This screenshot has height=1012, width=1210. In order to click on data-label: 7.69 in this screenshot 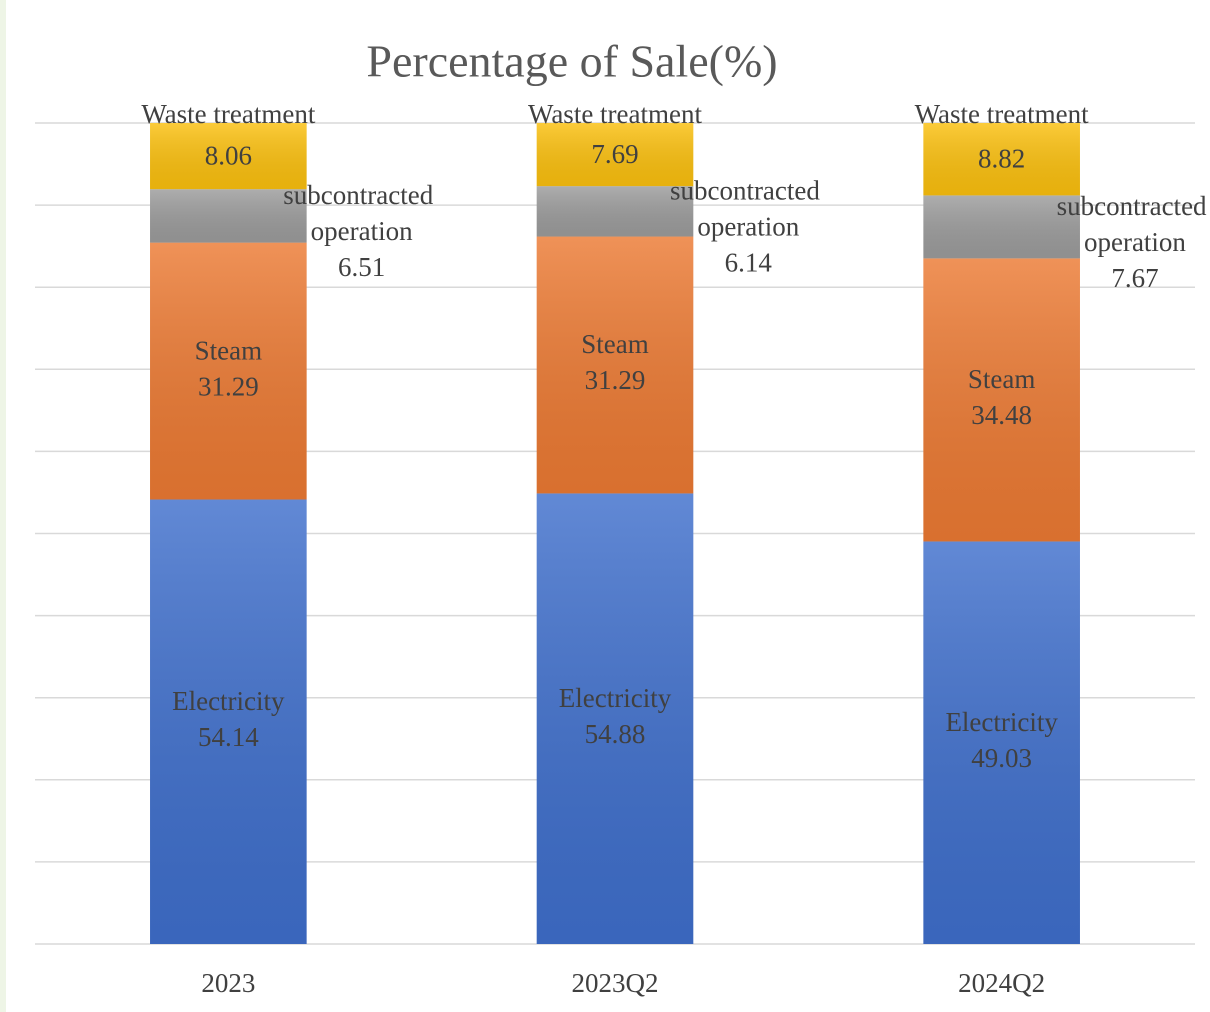, I will do `click(614, 154)`.